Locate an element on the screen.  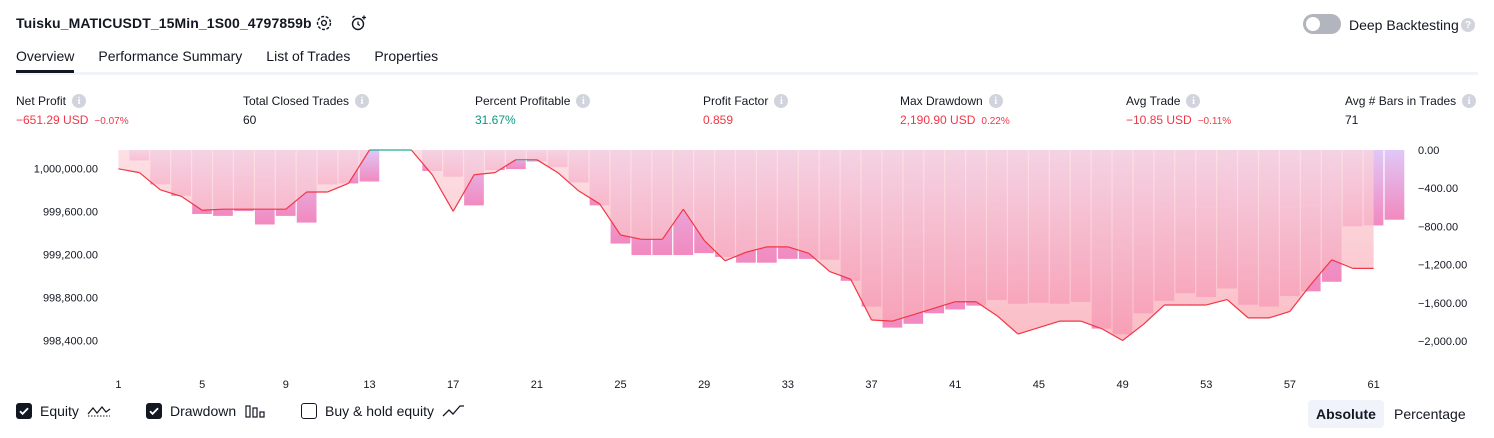
metric-label: Profit Factor is located at coordinates (736, 101).